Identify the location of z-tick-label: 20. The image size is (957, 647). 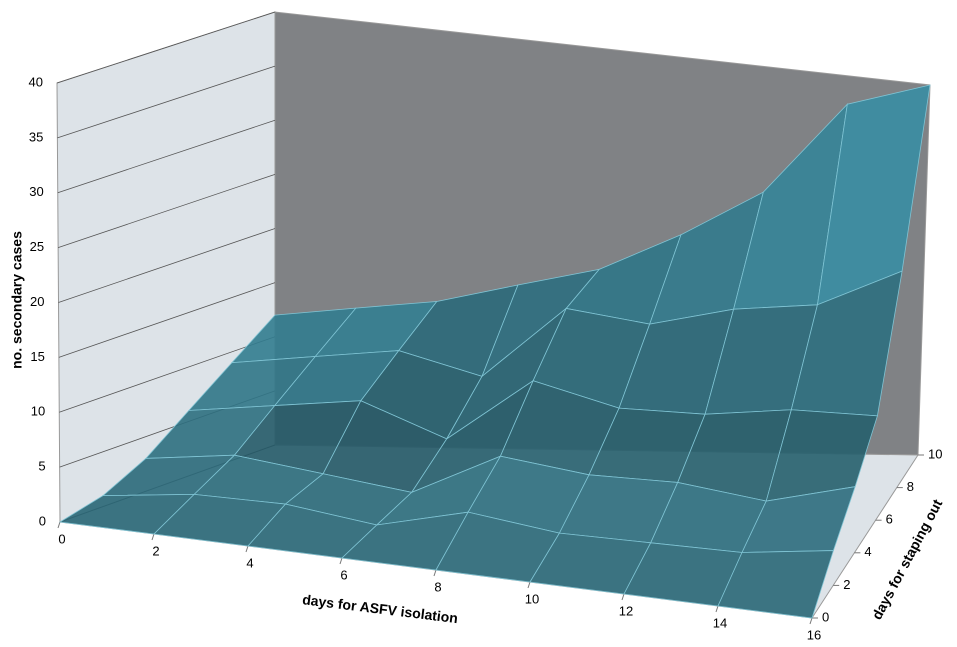
(37, 301).